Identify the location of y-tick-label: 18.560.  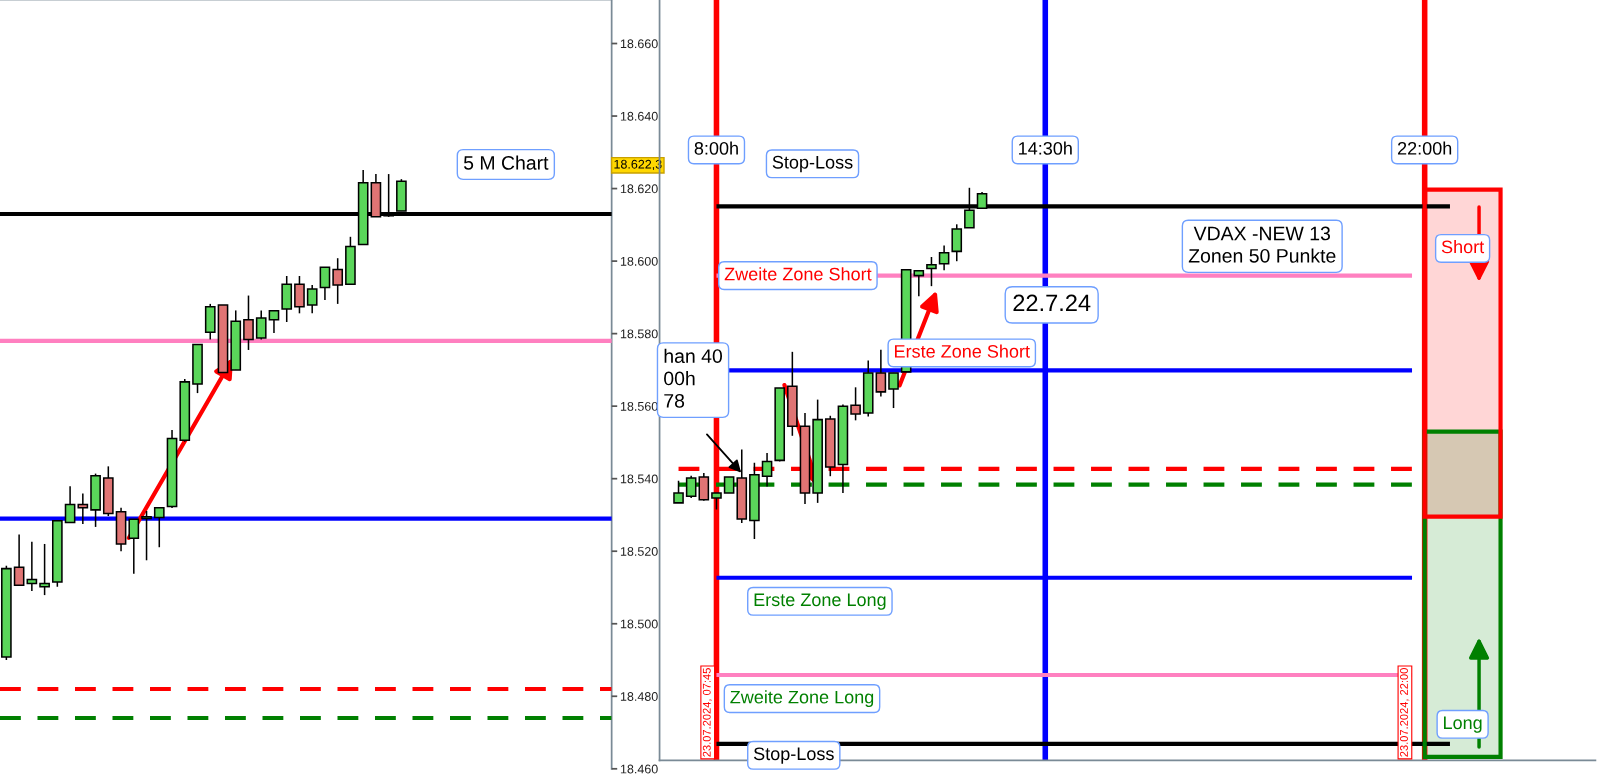
(639, 406).